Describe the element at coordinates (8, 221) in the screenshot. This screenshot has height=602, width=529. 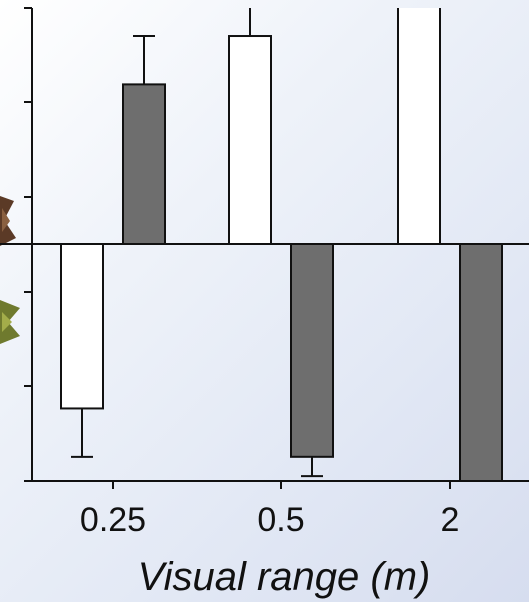
I see `brown-fish-icon` at that location.